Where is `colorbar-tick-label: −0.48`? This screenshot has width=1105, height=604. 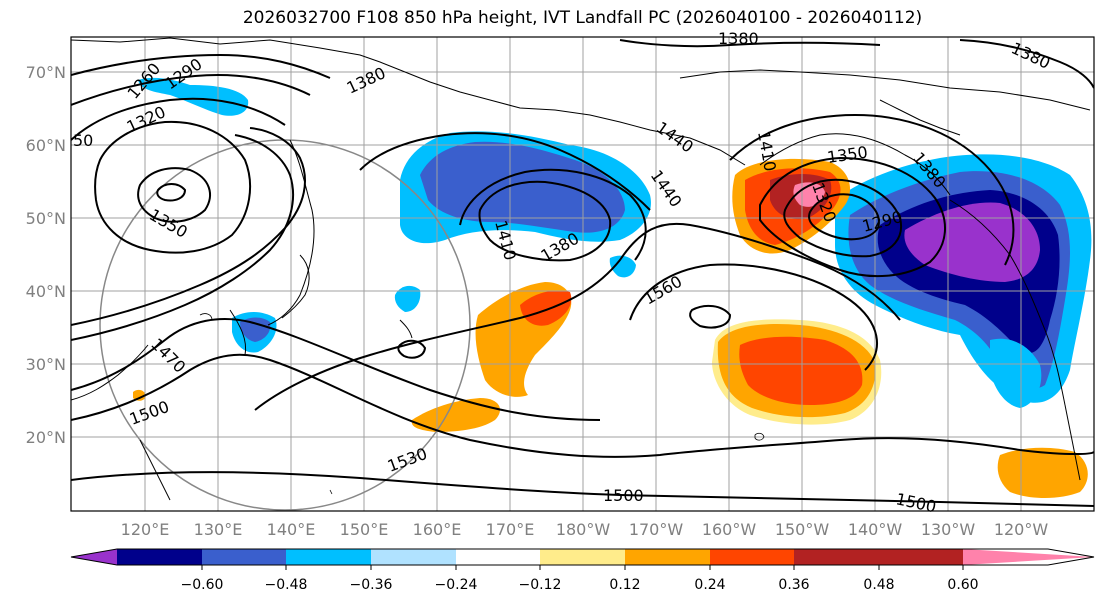
colorbar-tick-label: −0.48 is located at coordinates (286, 585).